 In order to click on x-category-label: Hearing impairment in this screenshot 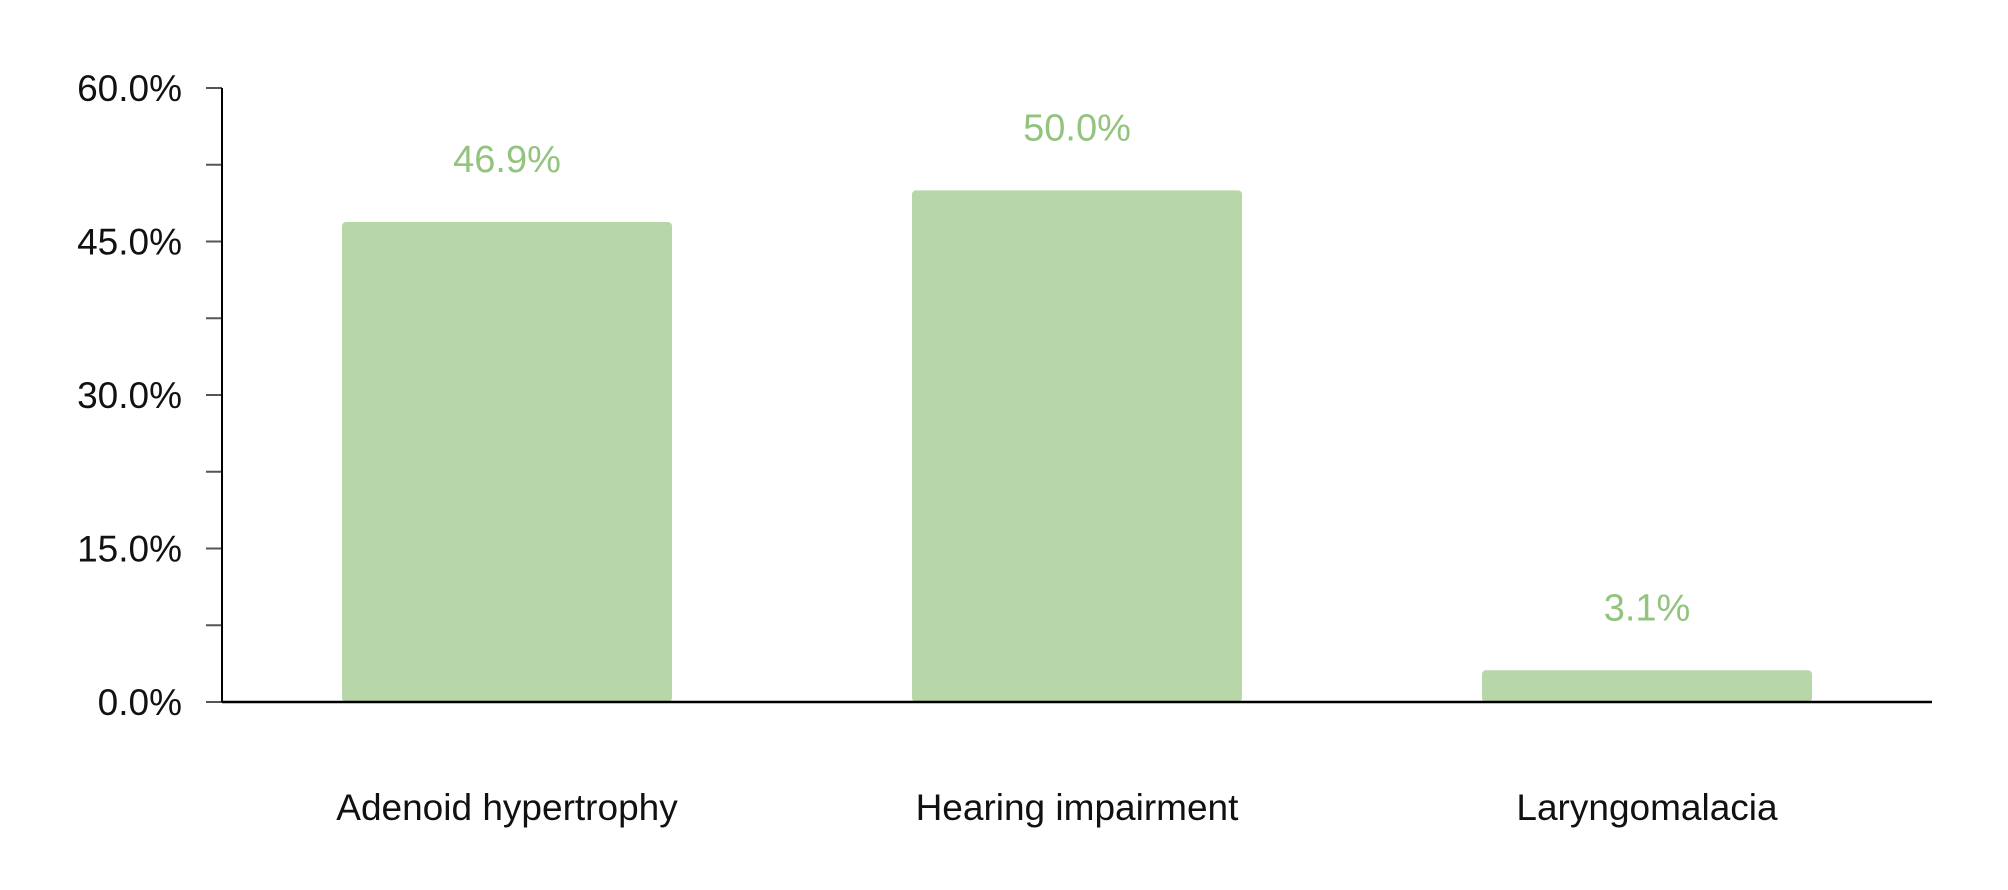, I will do `click(1078, 807)`.